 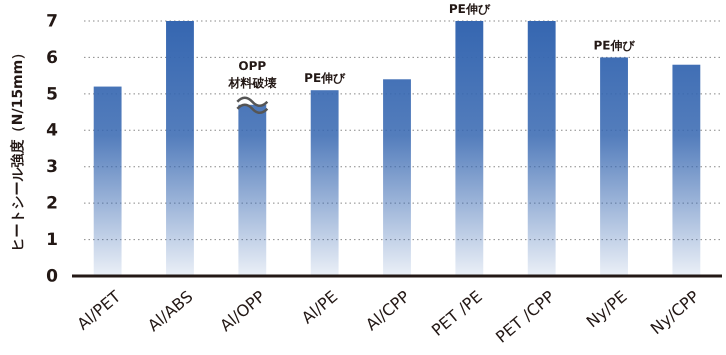 I want to click on y-tick-label: 2, so click(x=52, y=204).